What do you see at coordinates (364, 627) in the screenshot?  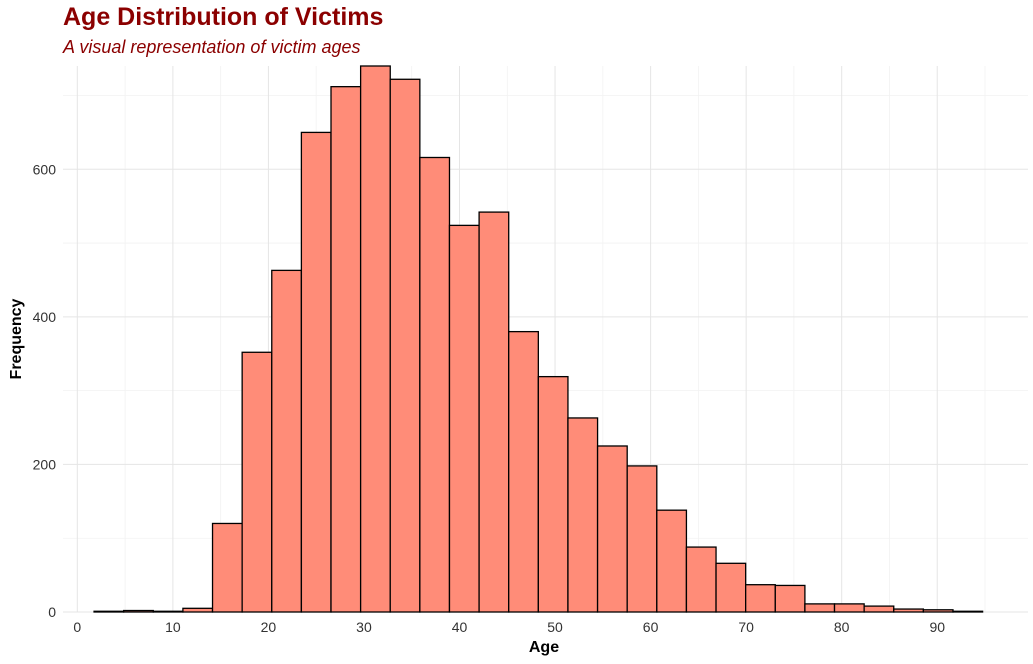 I see `x-tick-label: 30` at bounding box center [364, 627].